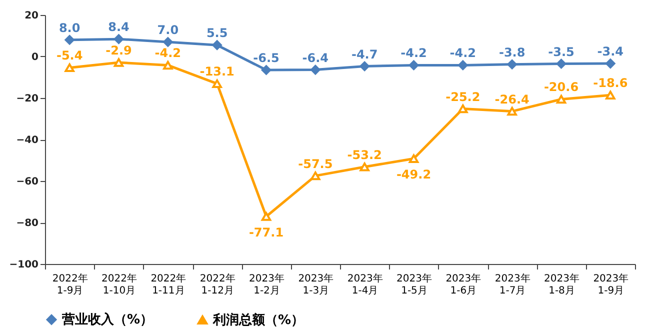  What do you see at coordinates (316, 284) in the screenshot?
I see `x-tick-label: 2023年 1-3月` at bounding box center [316, 284].